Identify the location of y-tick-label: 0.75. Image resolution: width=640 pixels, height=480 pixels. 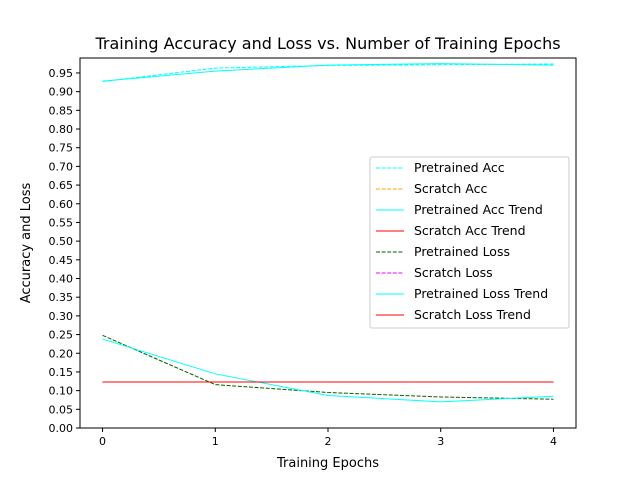
(61, 148).